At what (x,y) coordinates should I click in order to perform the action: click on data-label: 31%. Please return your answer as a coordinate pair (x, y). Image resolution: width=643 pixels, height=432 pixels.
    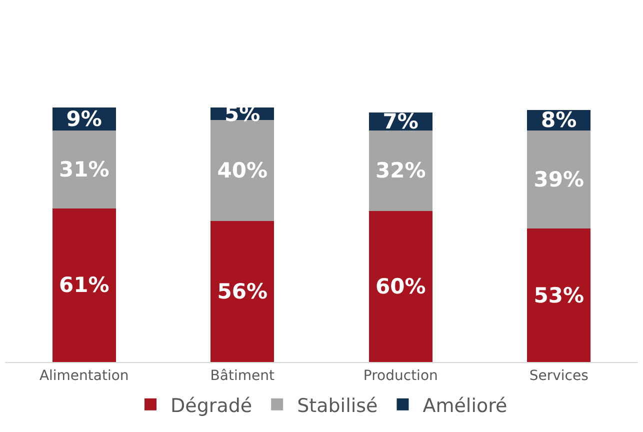
    Looking at the image, I should click on (84, 169).